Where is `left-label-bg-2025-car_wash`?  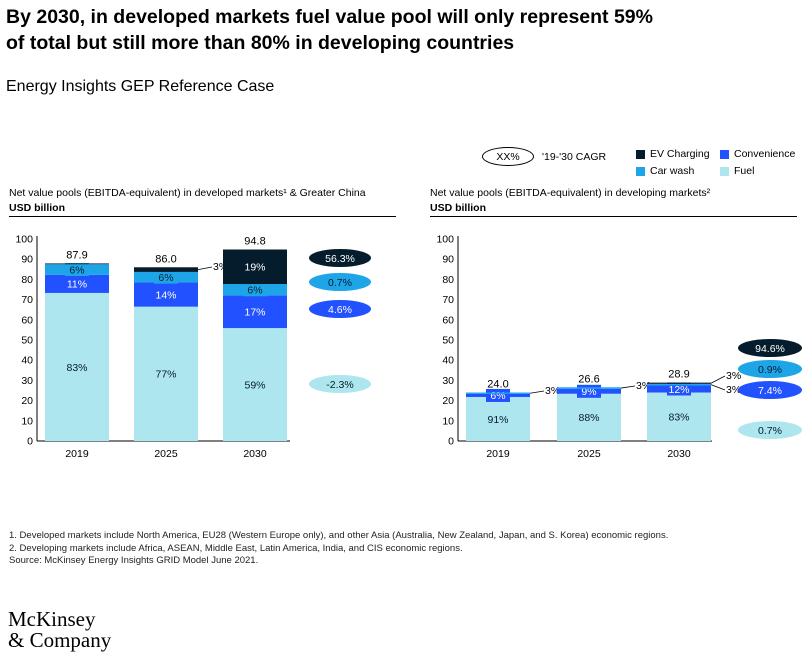 left-label-bg-2025-car_wash is located at coordinates (166, 277).